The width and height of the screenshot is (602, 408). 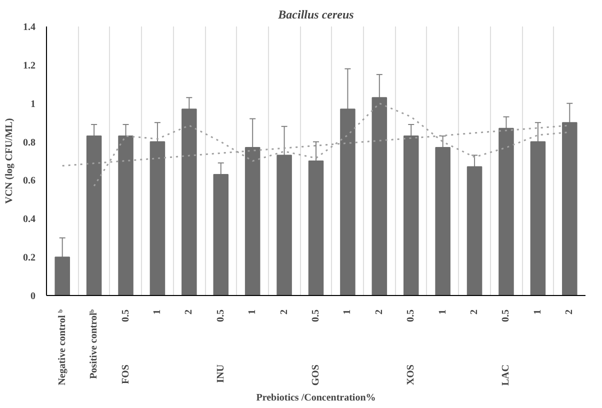 I want to click on y-axis-title: VCN (log CFU/ML), so click(x=9, y=161).